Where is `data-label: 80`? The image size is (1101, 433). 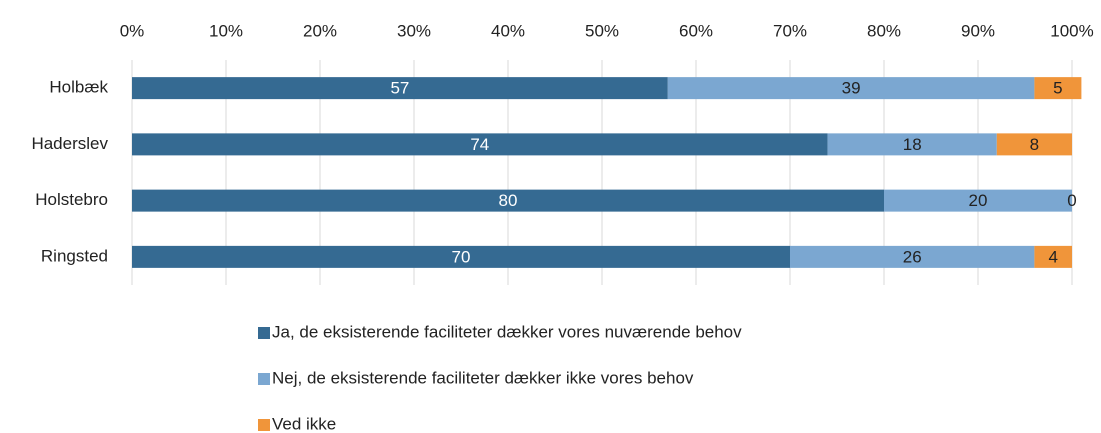 data-label: 80 is located at coordinates (508, 200).